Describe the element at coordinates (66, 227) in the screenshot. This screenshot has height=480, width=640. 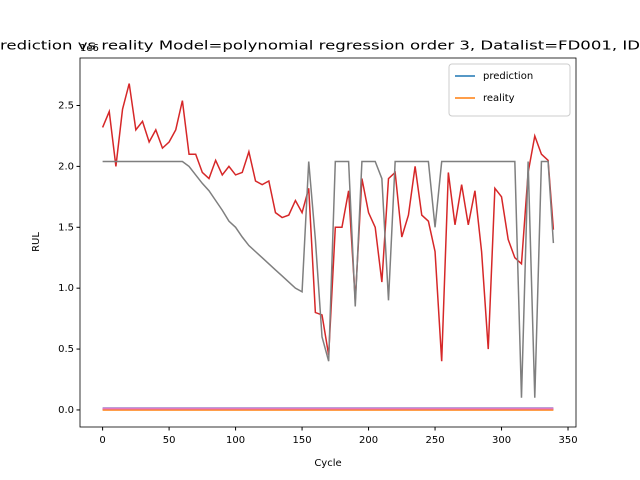
I see `y-tick-label: 1.5` at that location.